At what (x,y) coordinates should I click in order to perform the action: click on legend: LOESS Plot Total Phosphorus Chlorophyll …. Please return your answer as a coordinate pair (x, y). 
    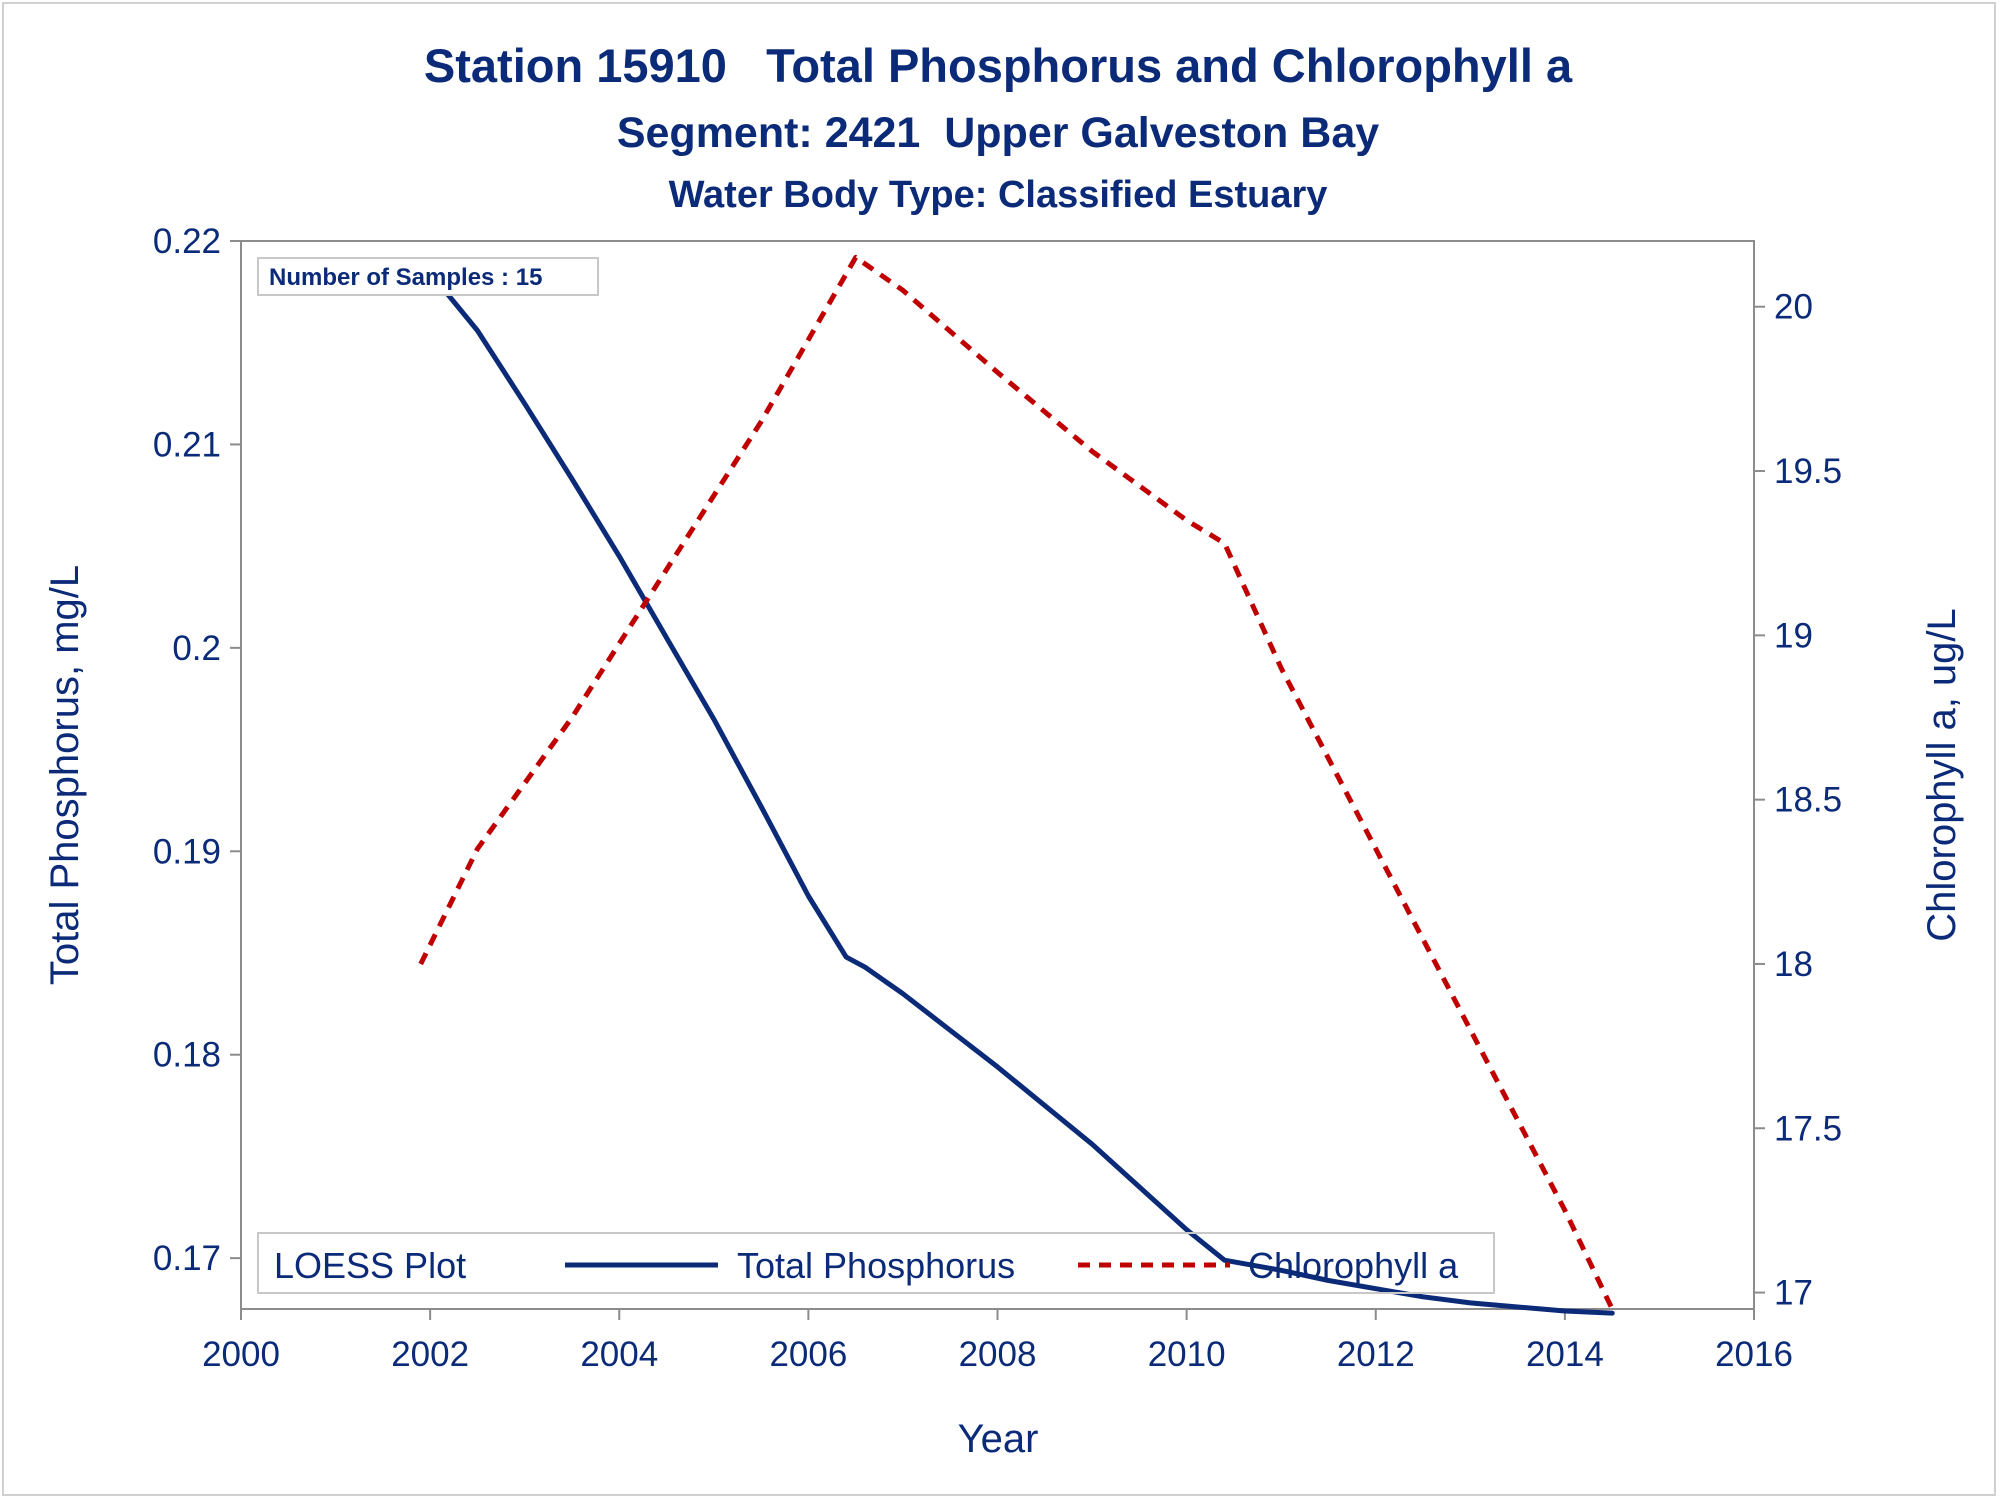
    Looking at the image, I should click on (876, 1263).